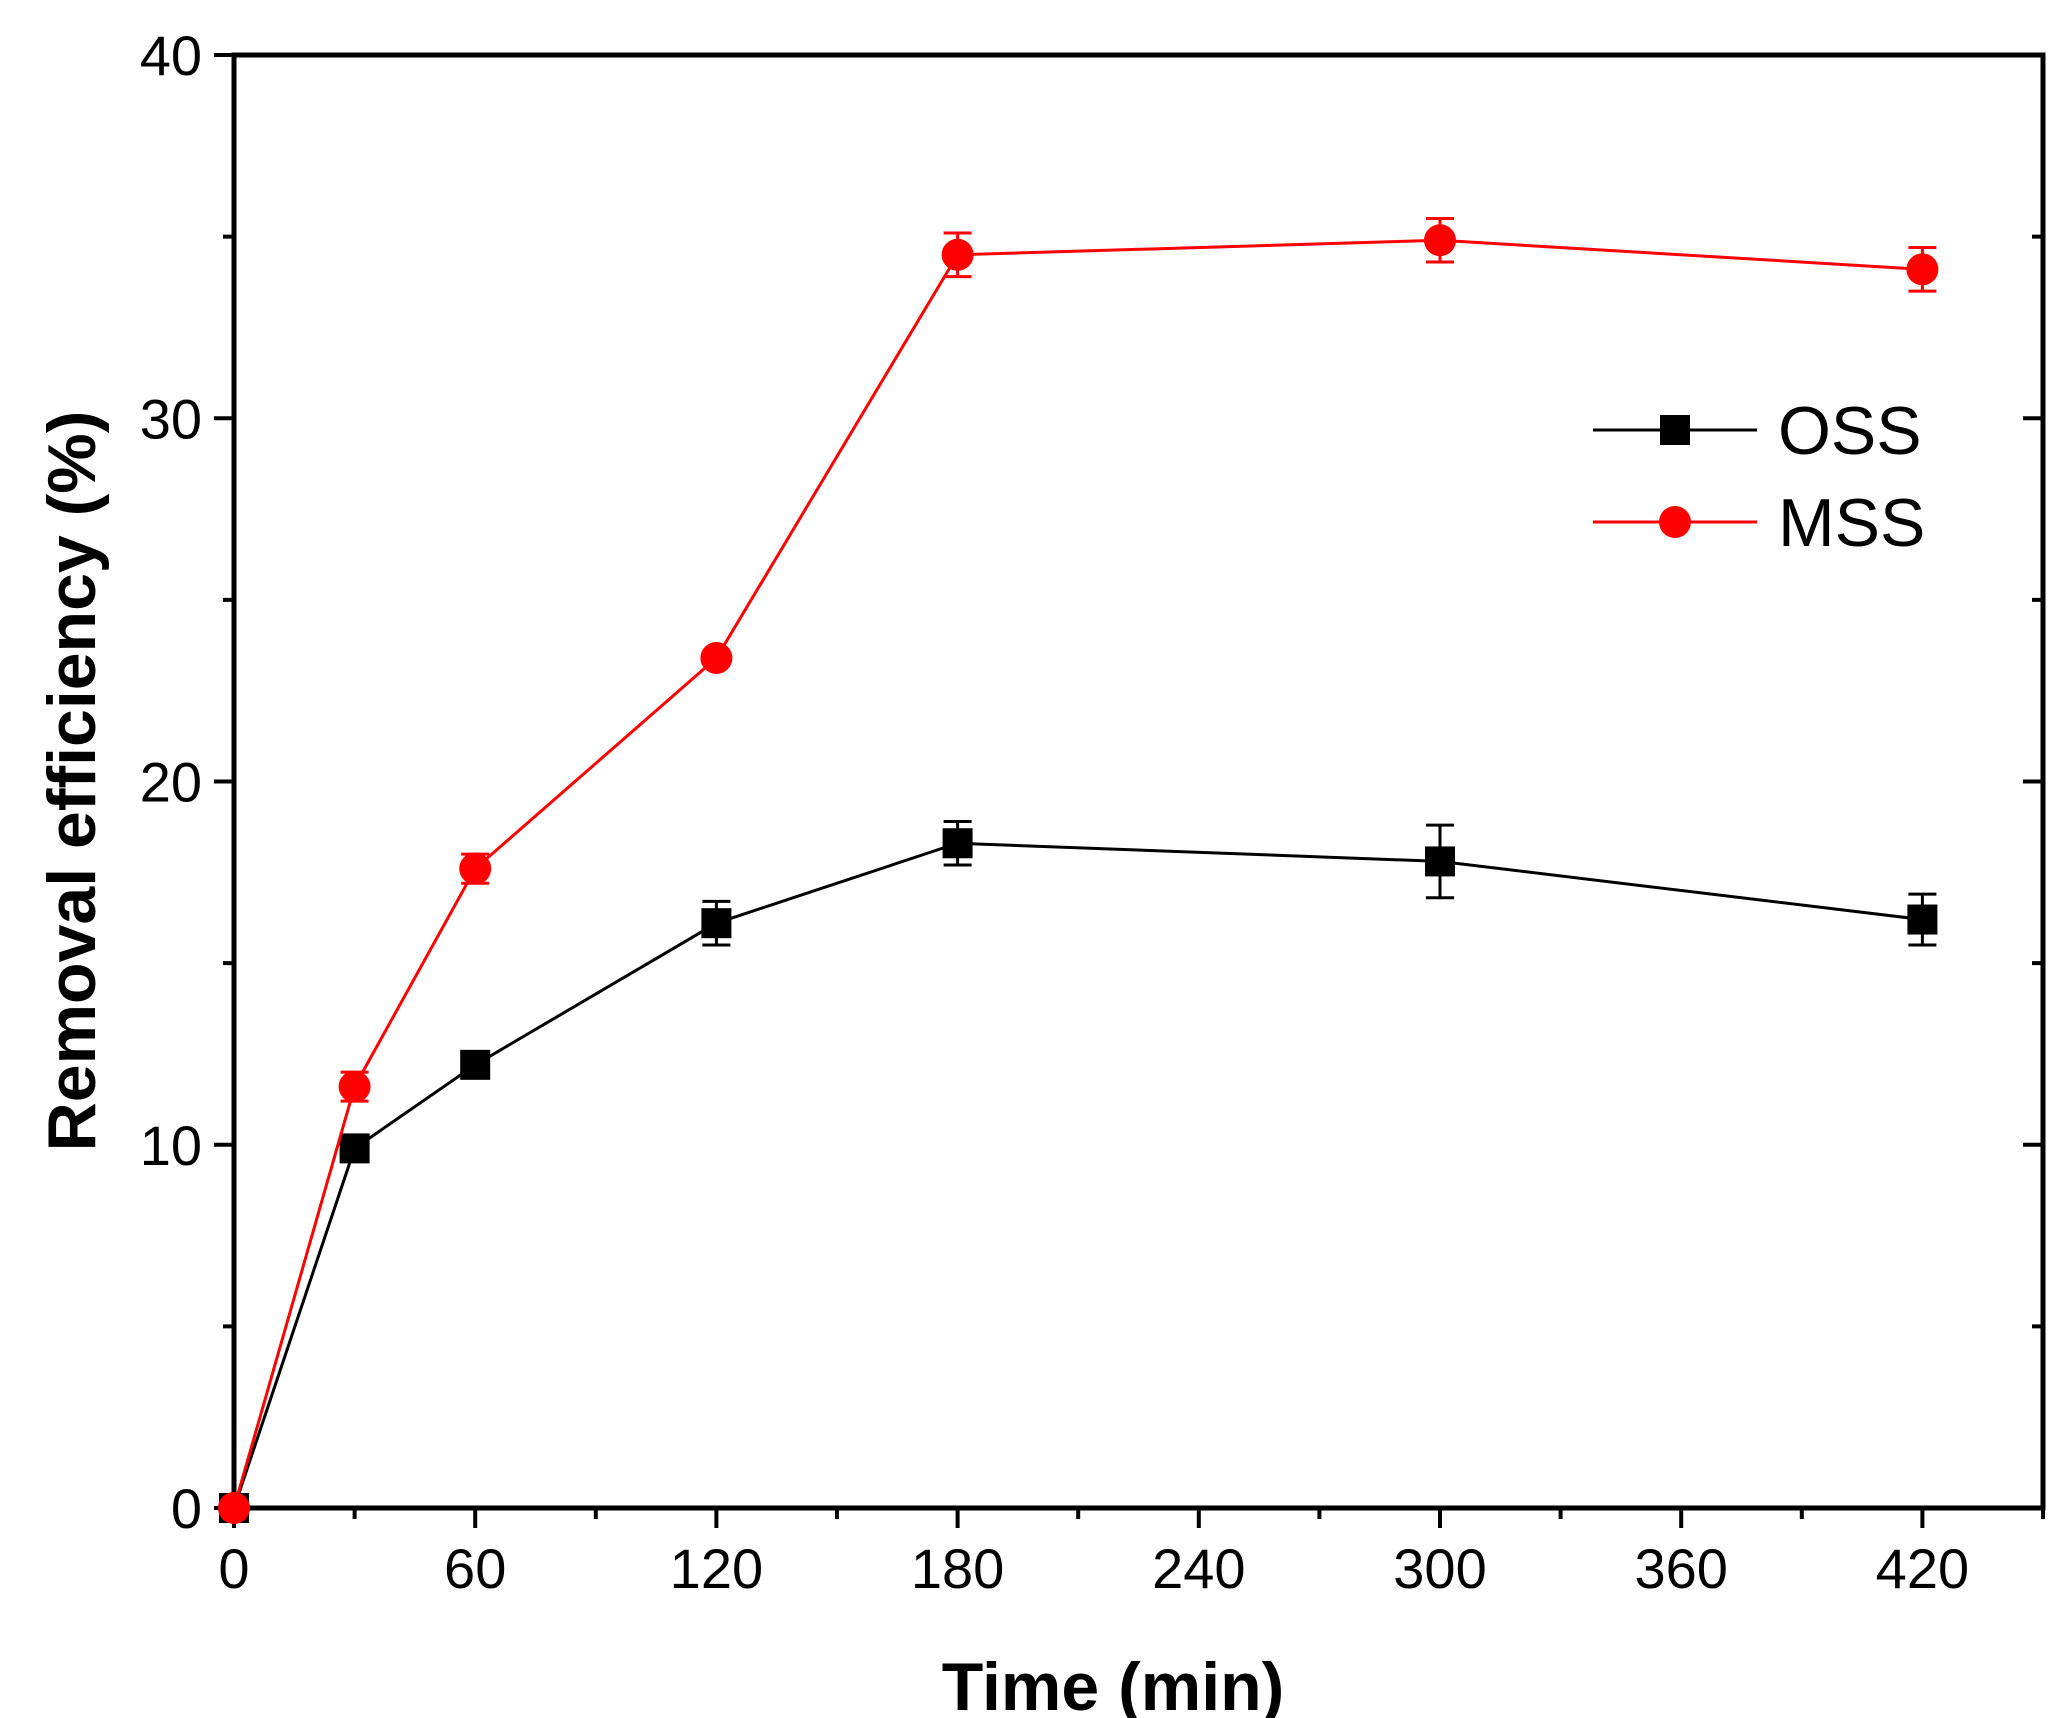  I want to click on x-tick-label: 240, so click(1198, 1568).